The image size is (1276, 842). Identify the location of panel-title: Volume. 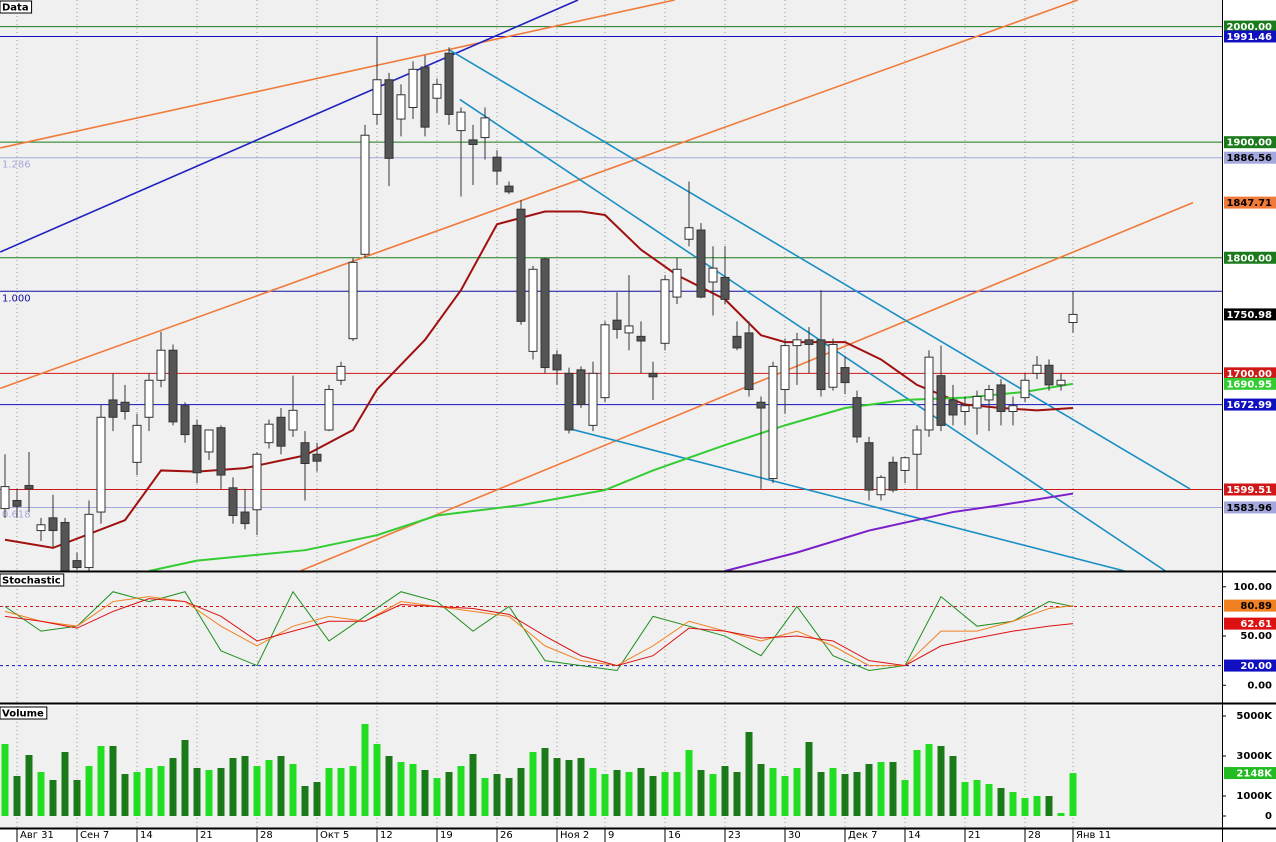
(23, 714).